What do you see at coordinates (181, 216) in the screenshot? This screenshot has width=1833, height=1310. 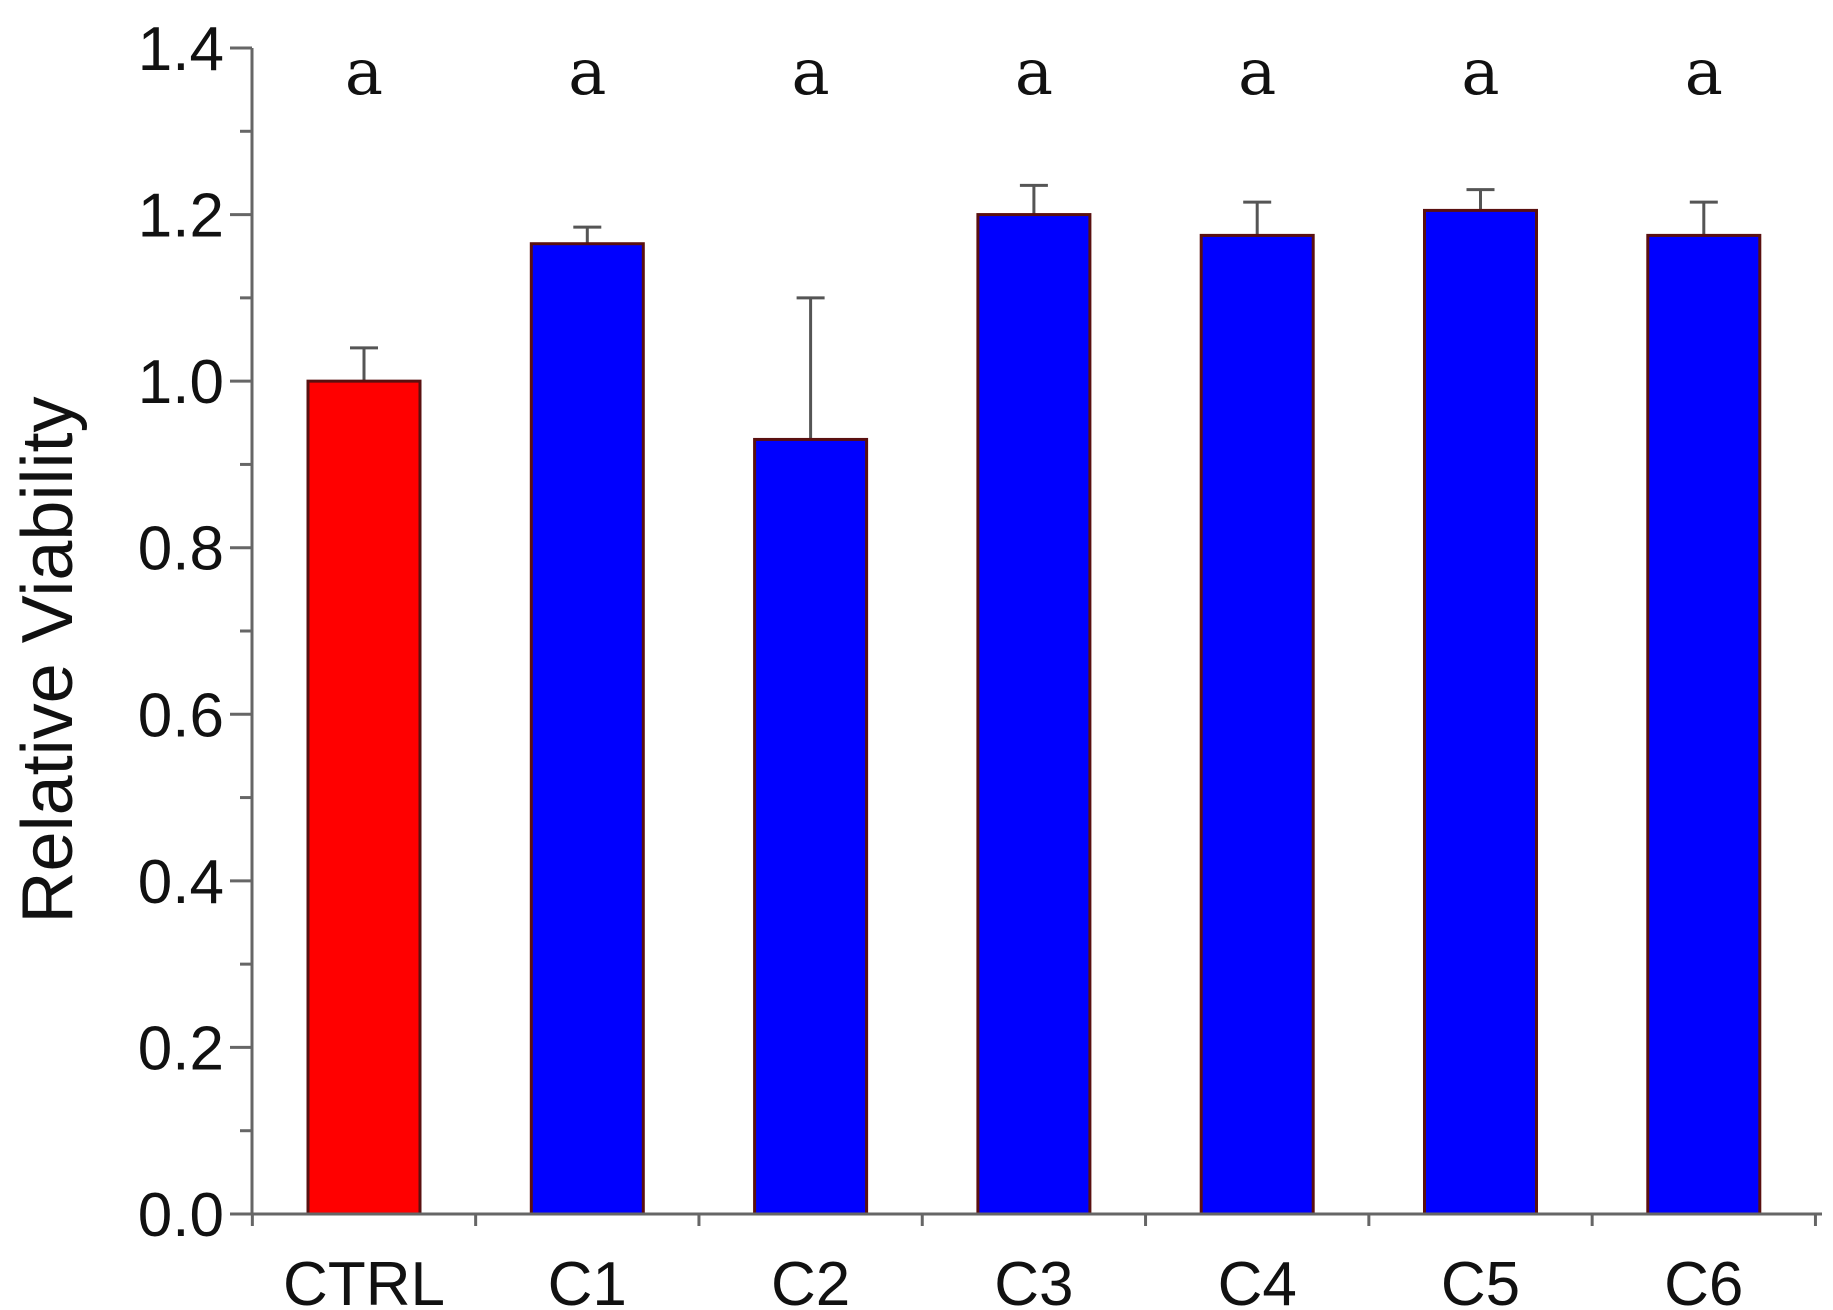 I see `y-tick-label: 1.2` at bounding box center [181, 216].